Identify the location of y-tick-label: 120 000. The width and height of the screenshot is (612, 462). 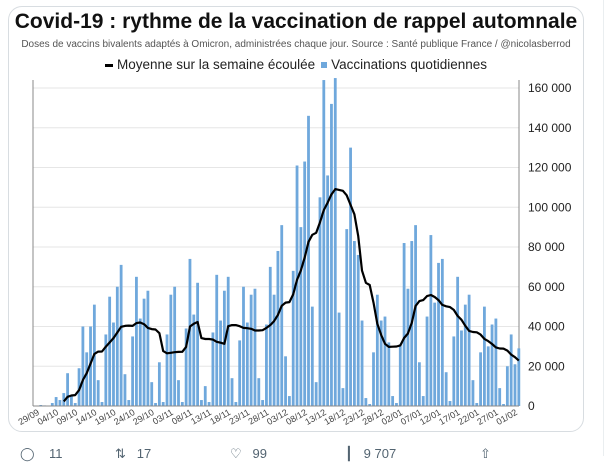
(550, 168).